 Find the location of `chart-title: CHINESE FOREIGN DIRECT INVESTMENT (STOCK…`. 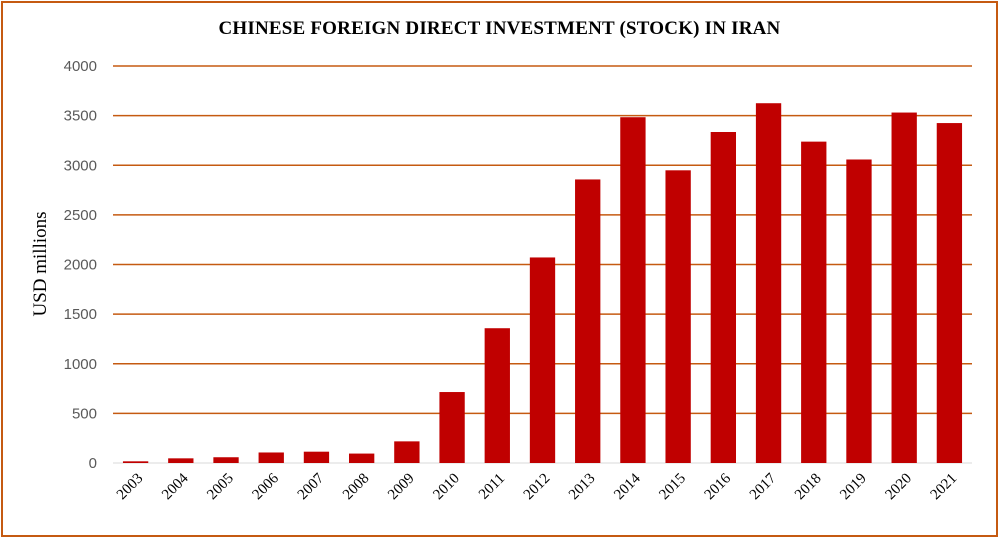

chart-title: CHINESE FOREIGN DIRECT INVESTMENT (STOCK… is located at coordinates (499, 28).